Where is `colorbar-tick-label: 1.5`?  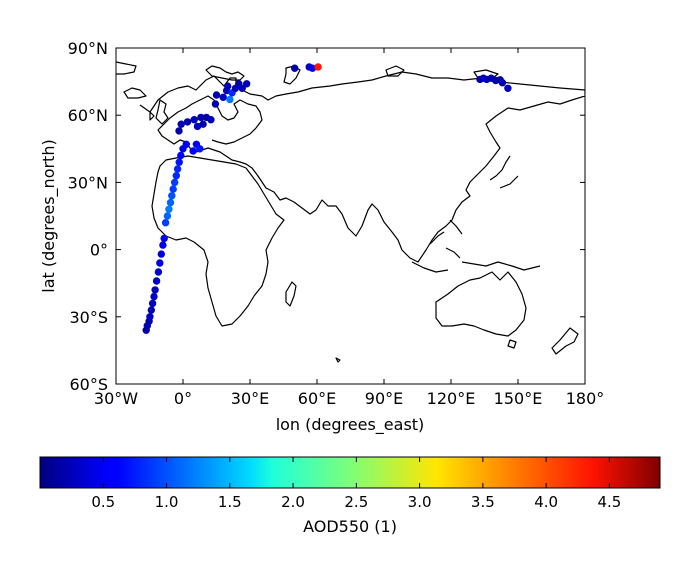
colorbar-tick-label: 1.5 is located at coordinates (230, 502).